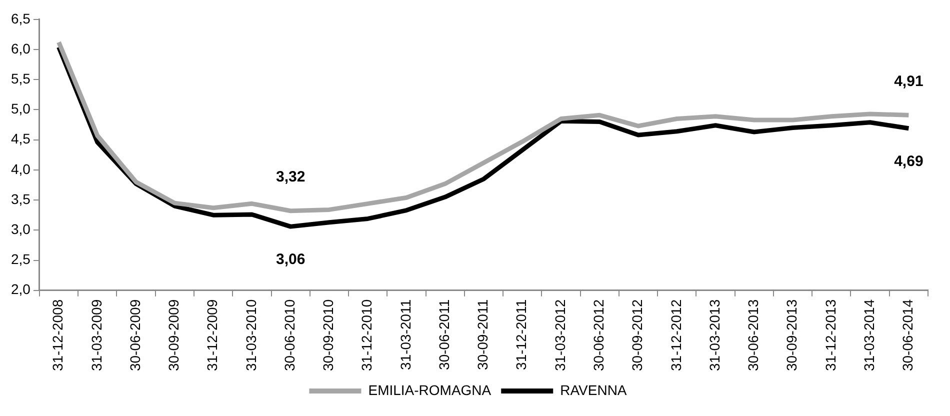 The image size is (950, 416). Describe the element at coordinates (444, 334) in the screenshot. I see `x-tick-label: 30-06-2011` at that location.